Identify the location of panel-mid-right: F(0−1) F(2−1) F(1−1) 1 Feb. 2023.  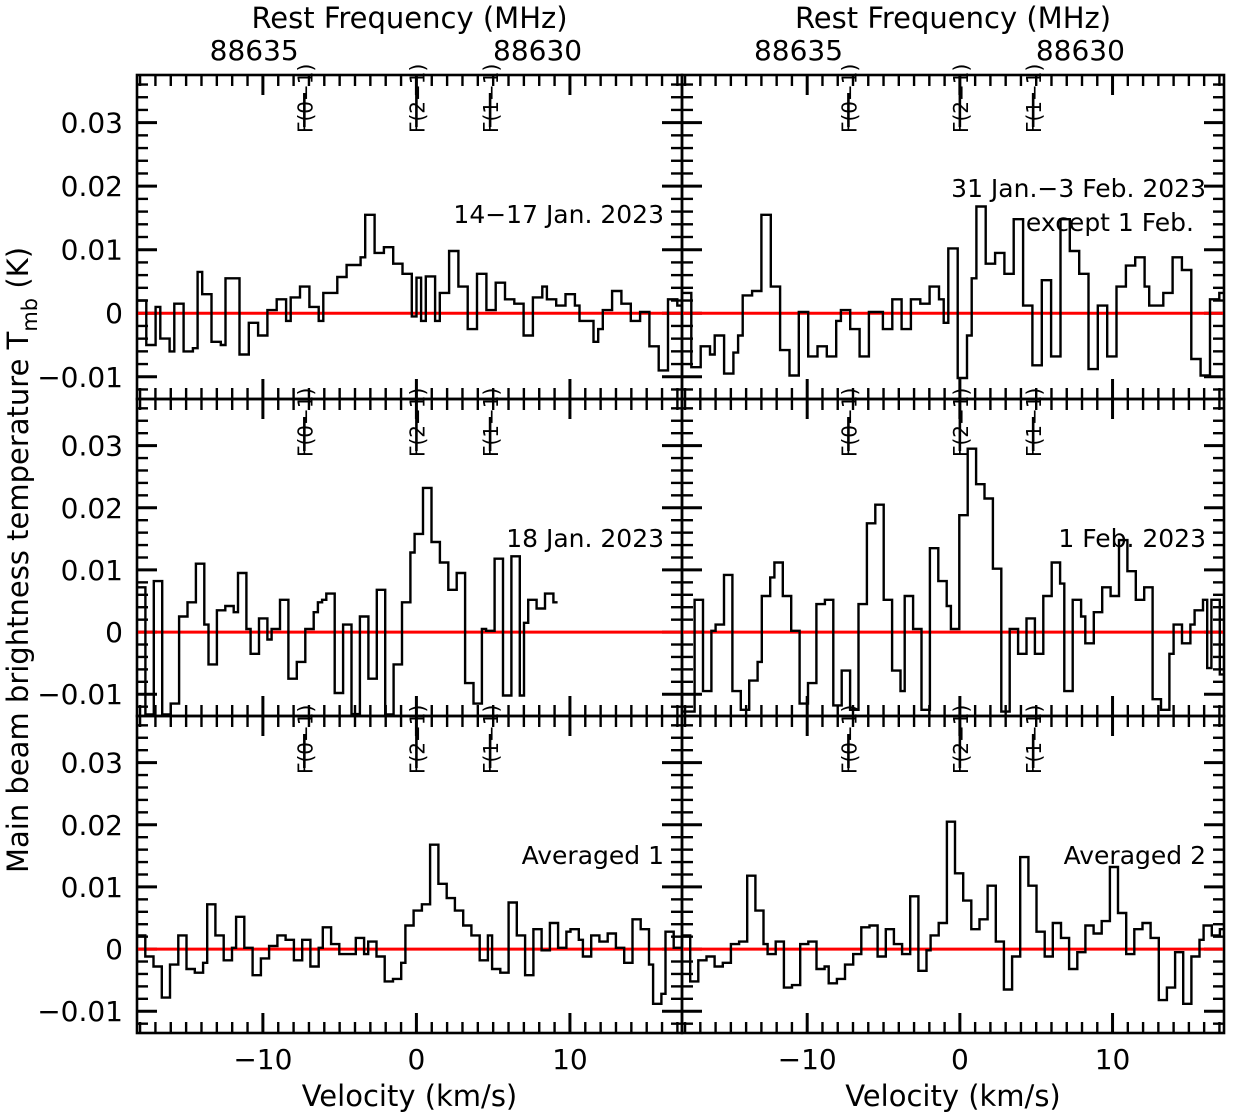
(953, 553).